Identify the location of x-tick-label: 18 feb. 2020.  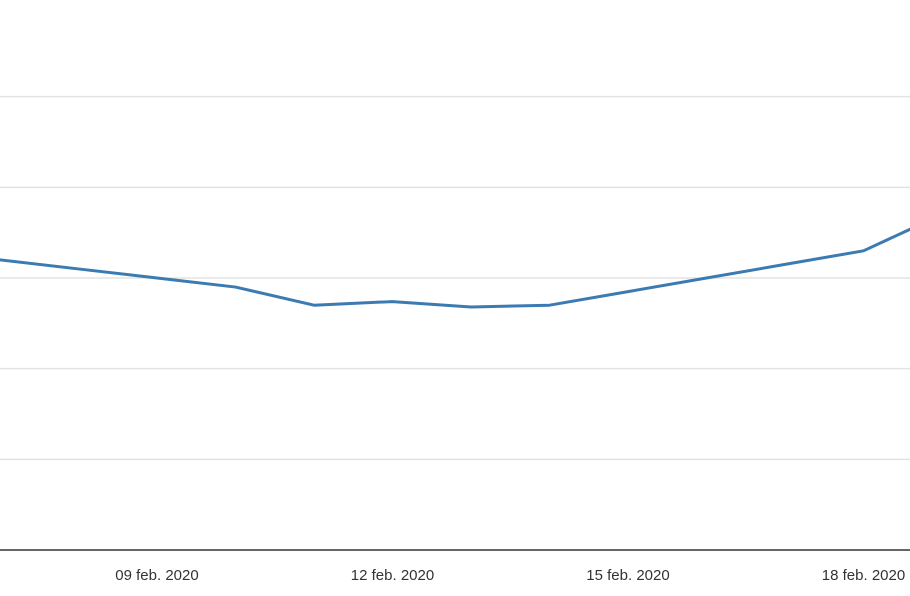
(863, 575).